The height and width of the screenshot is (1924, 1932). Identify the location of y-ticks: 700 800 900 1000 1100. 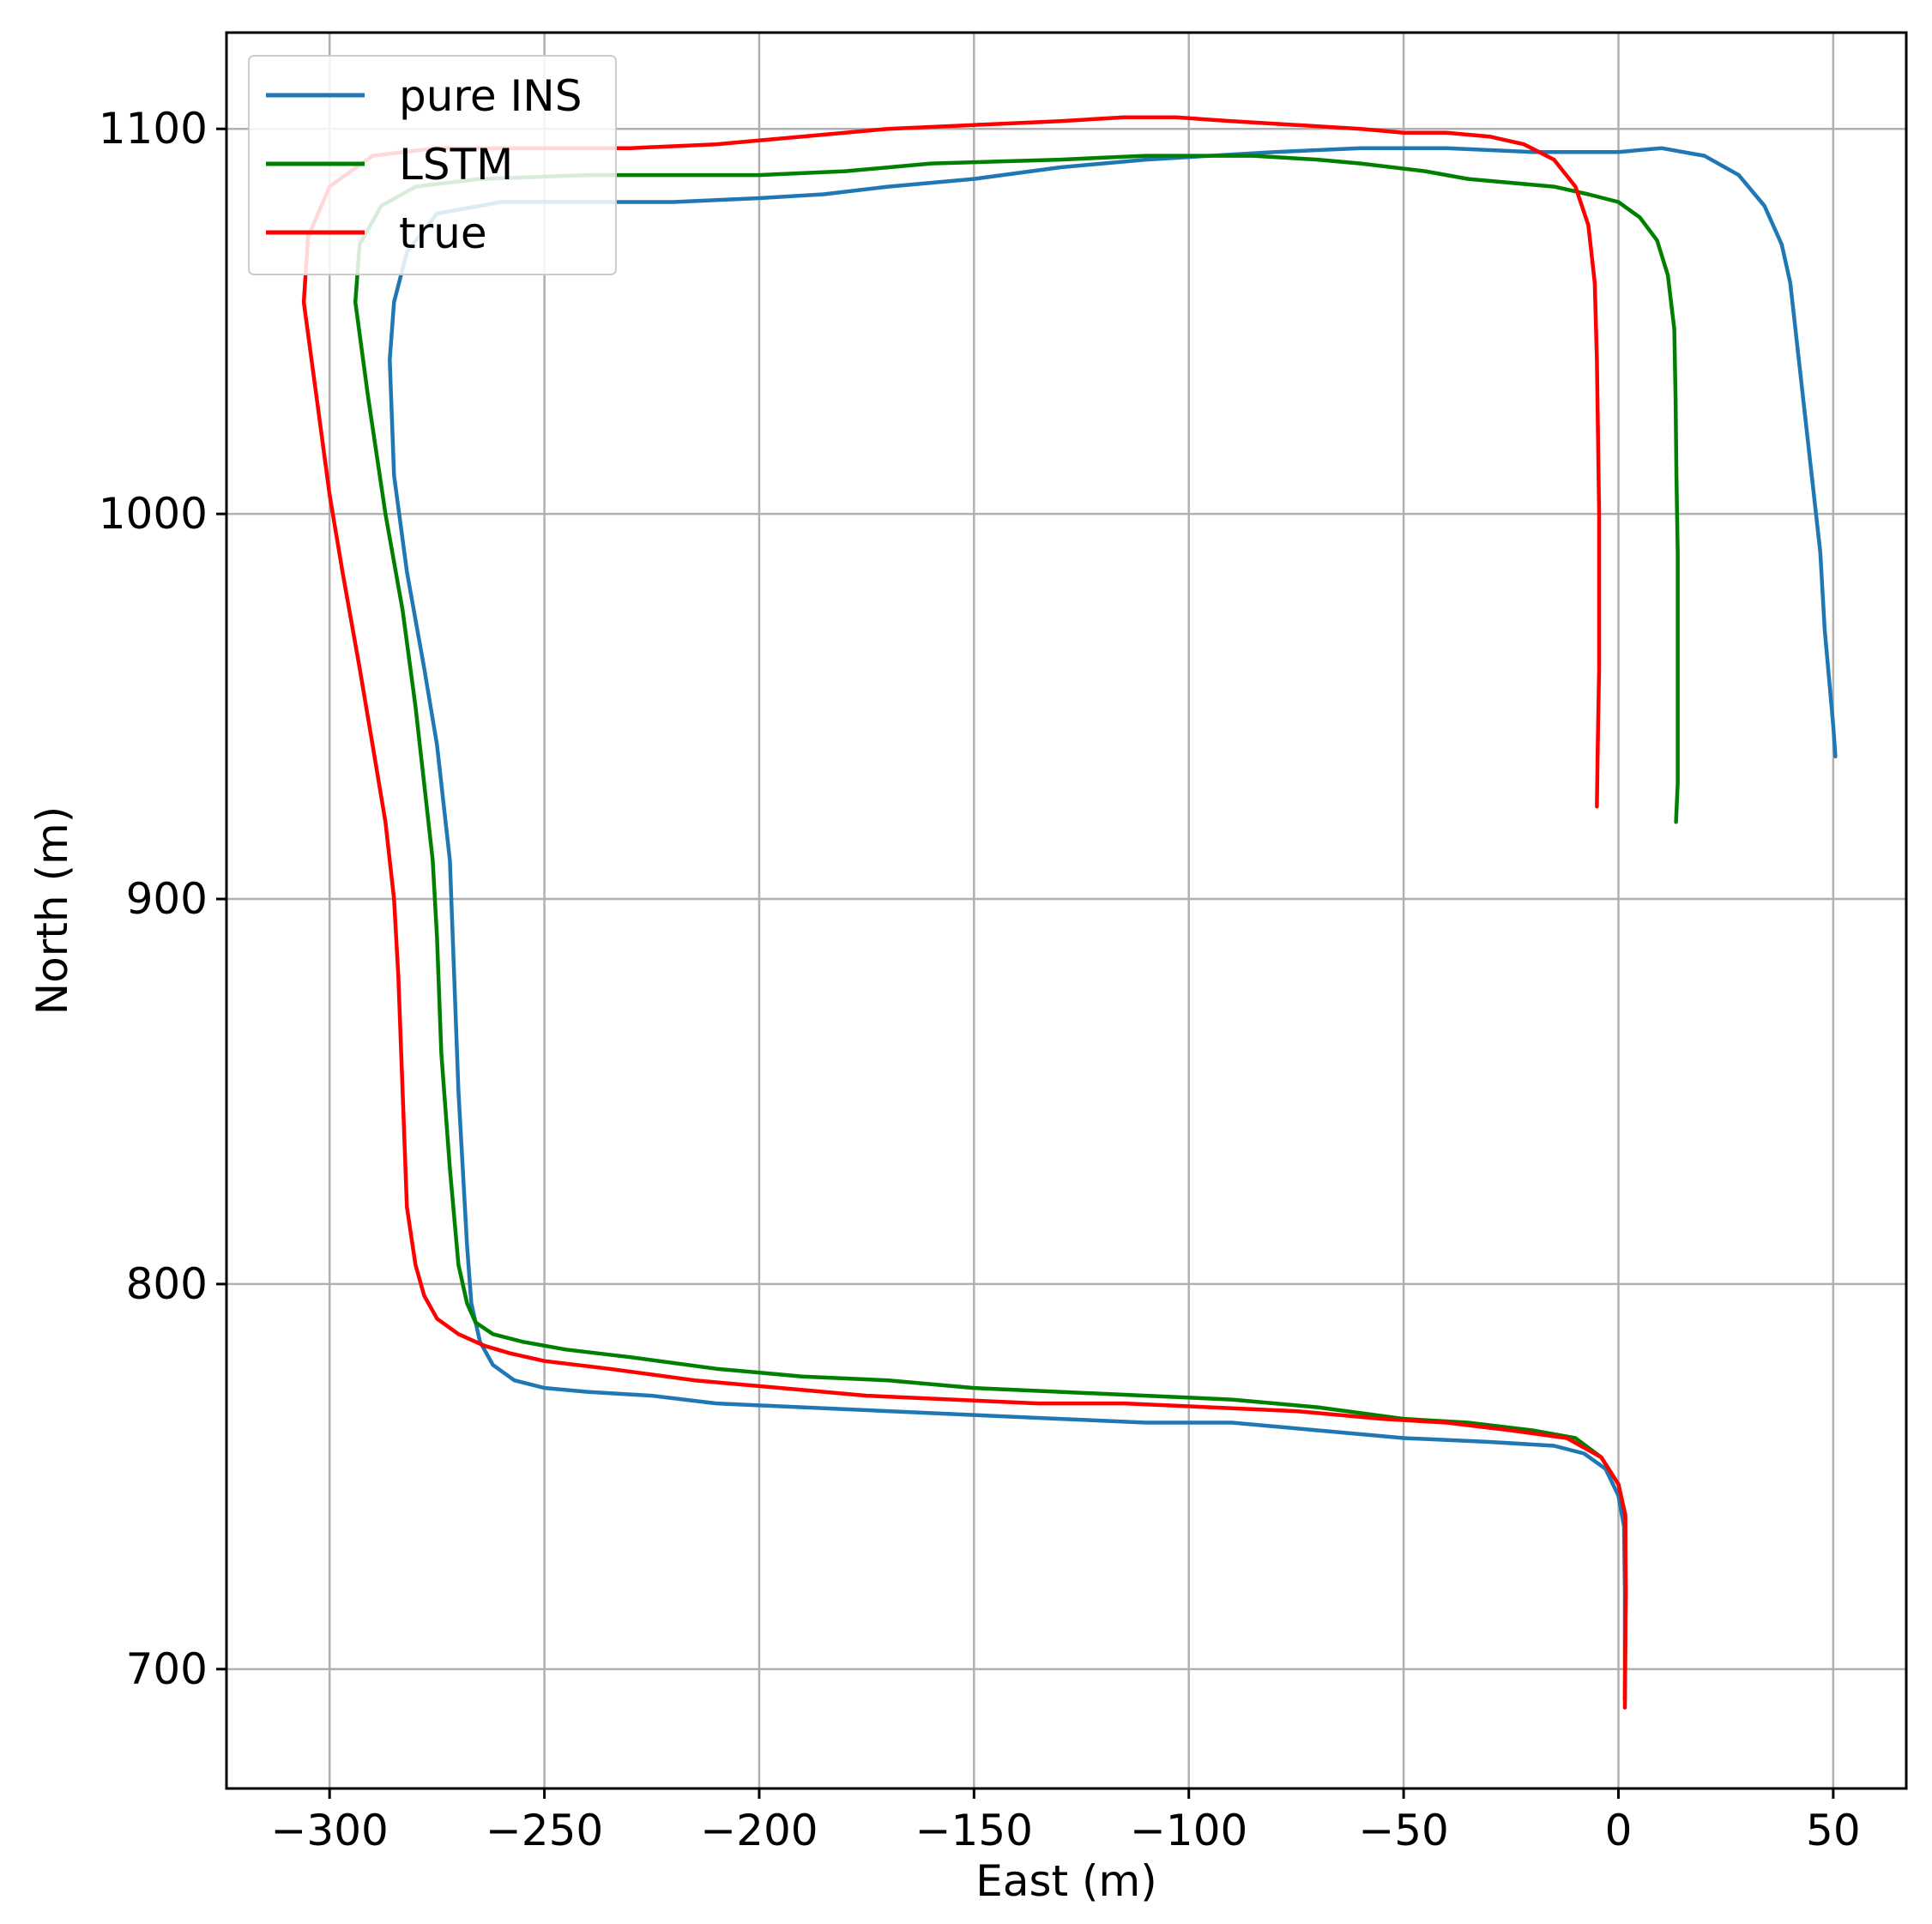
(162, 899).